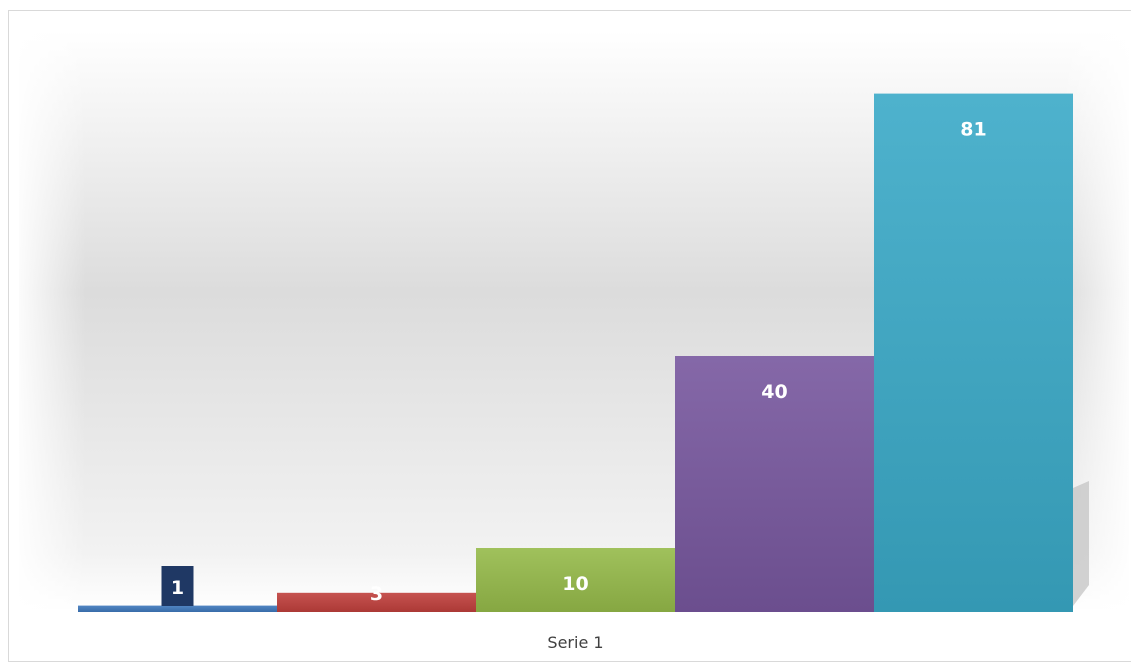  What do you see at coordinates (575, 584) in the screenshot?
I see `data-label-3: 10` at bounding box center [575, 584].